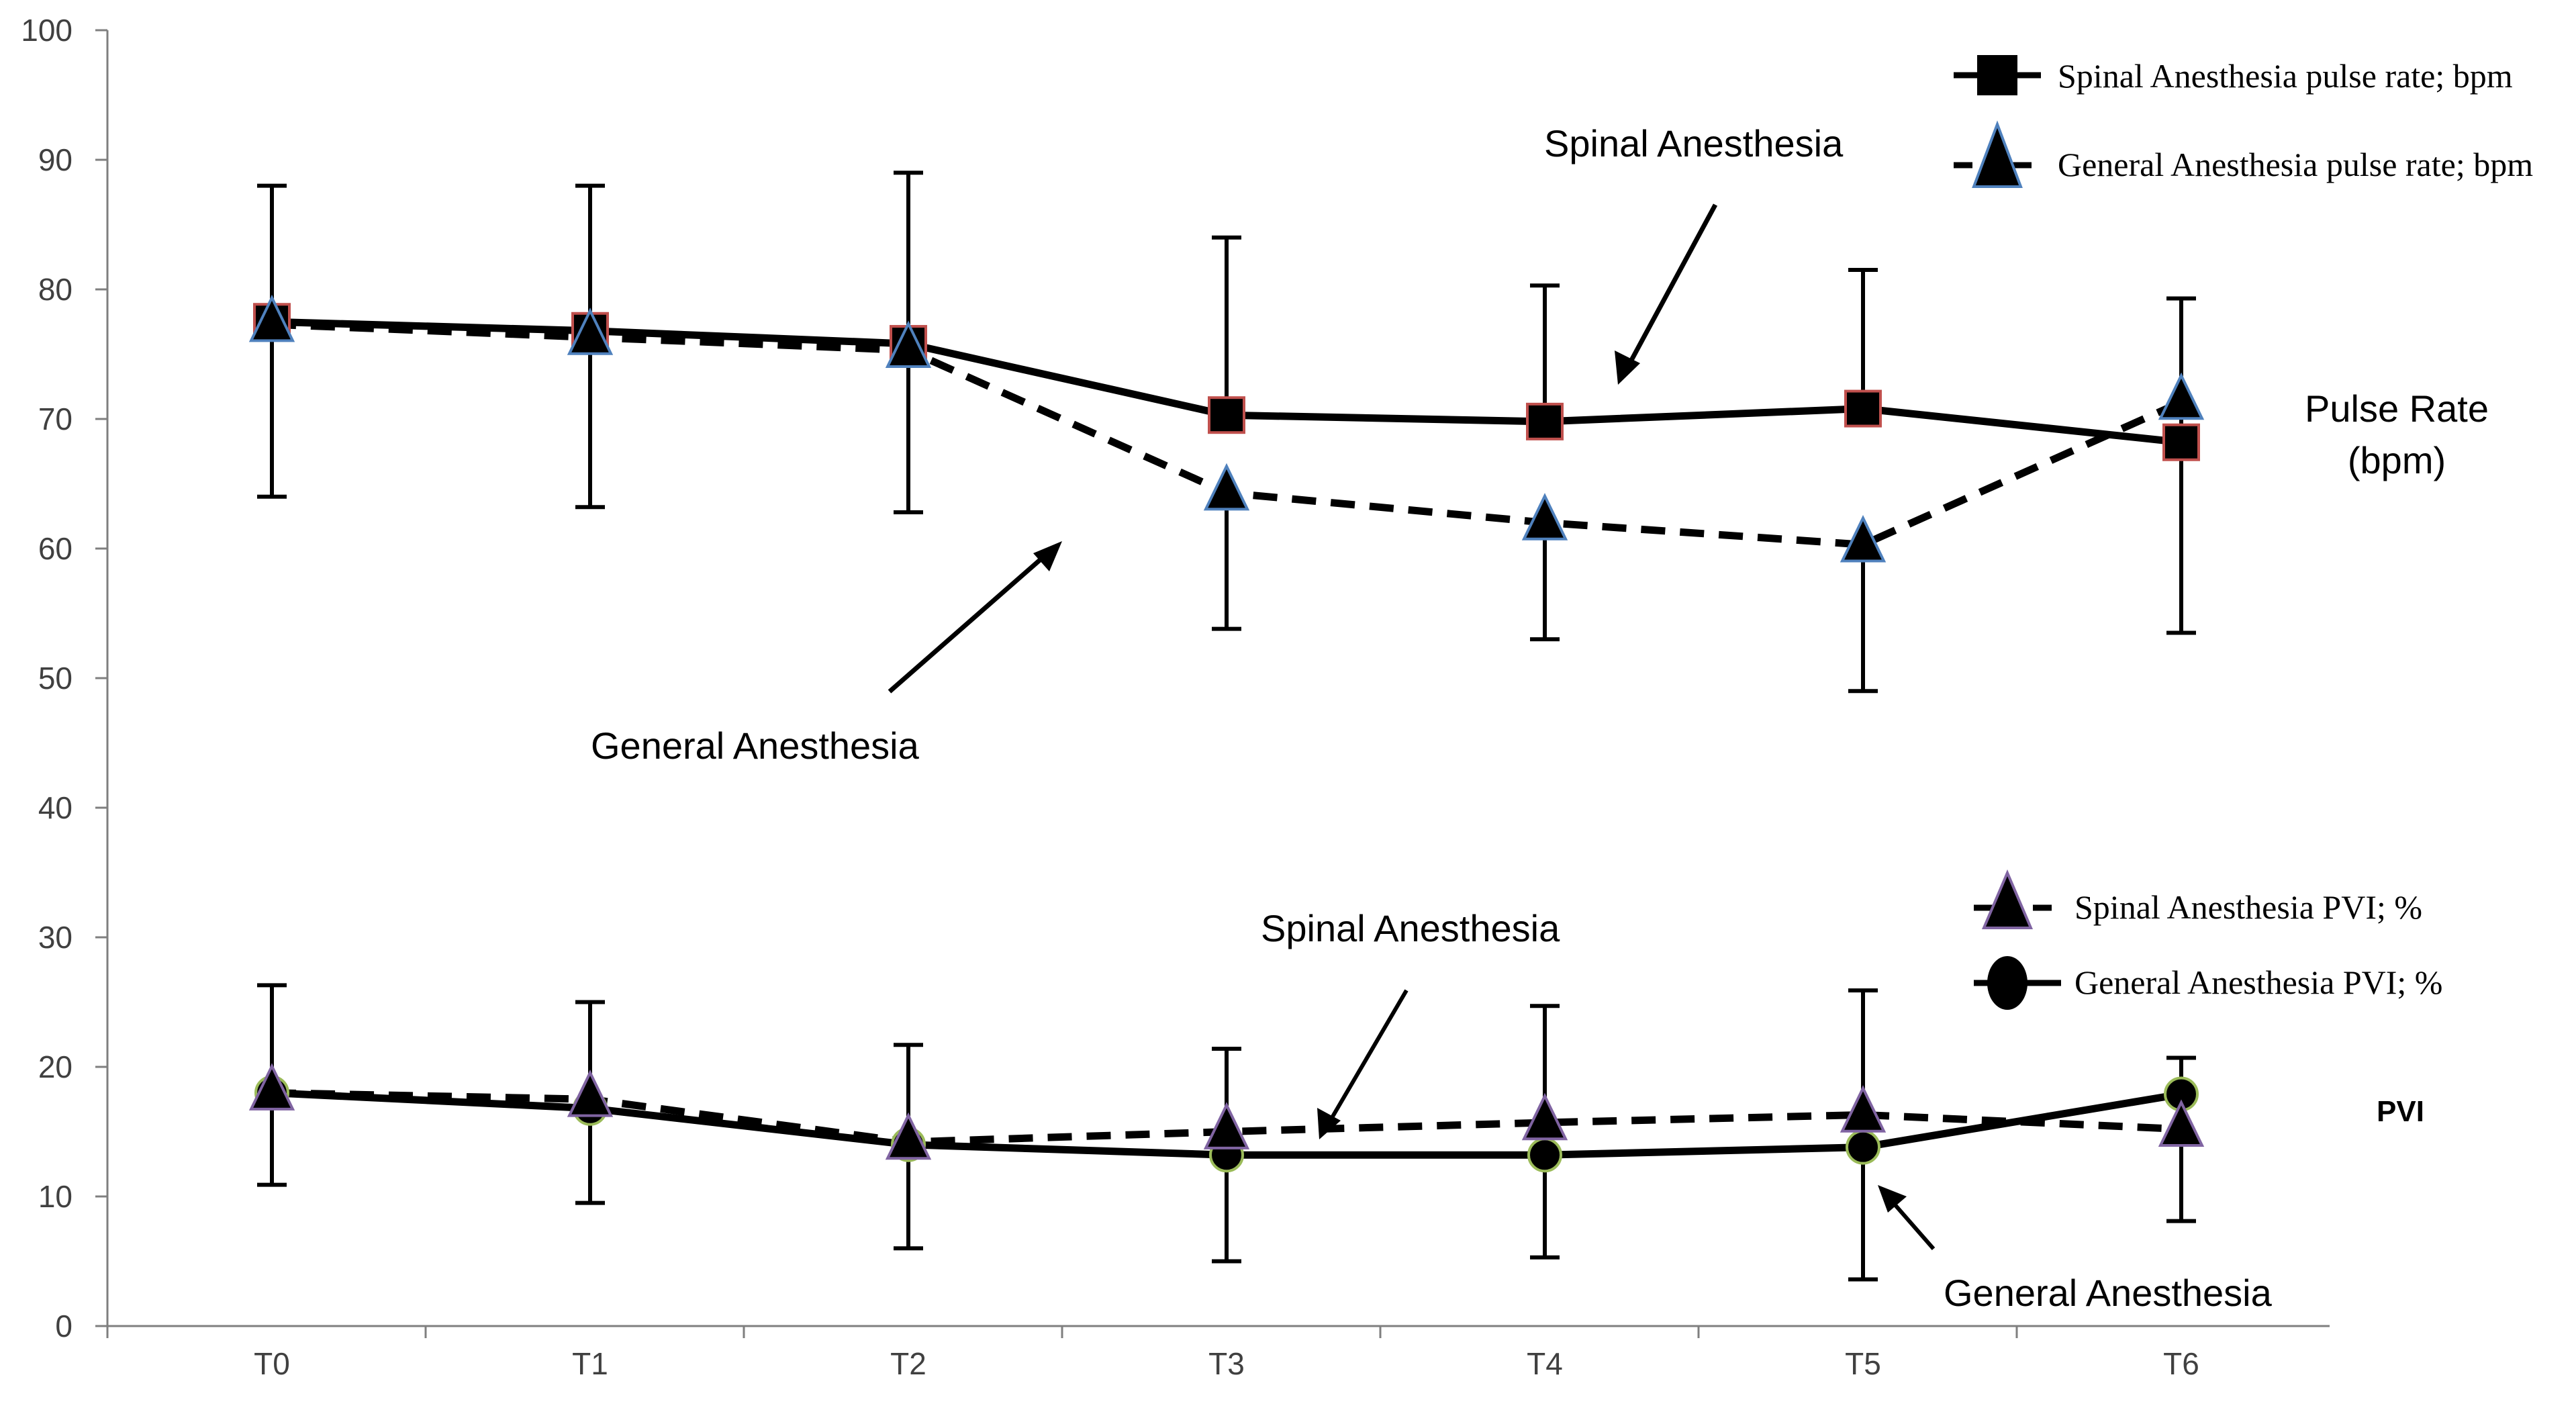 The image size is (2576, 1414). What do you see at coordinates (55, 1196) in the screenshot?
I see `y-tick-label: 10` at bounding box center [55, 1196].